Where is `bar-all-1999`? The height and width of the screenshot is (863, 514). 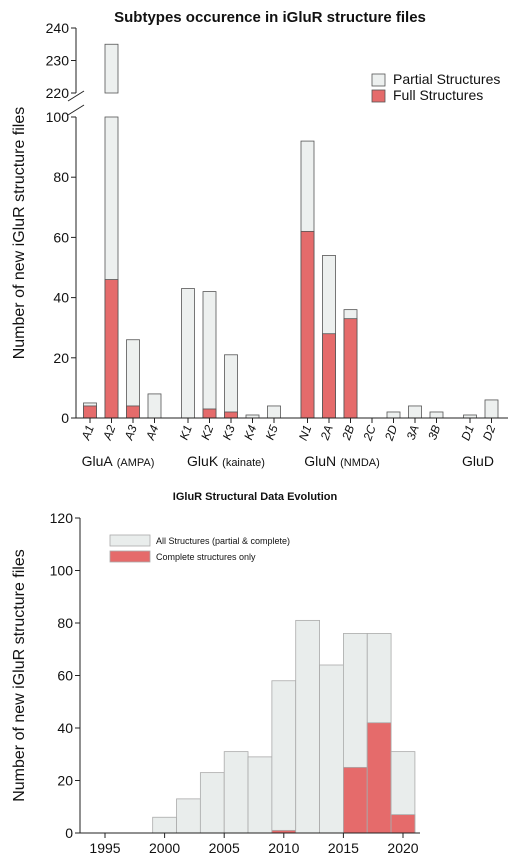 bar-all-1999 is located at coordinates (164, 825).